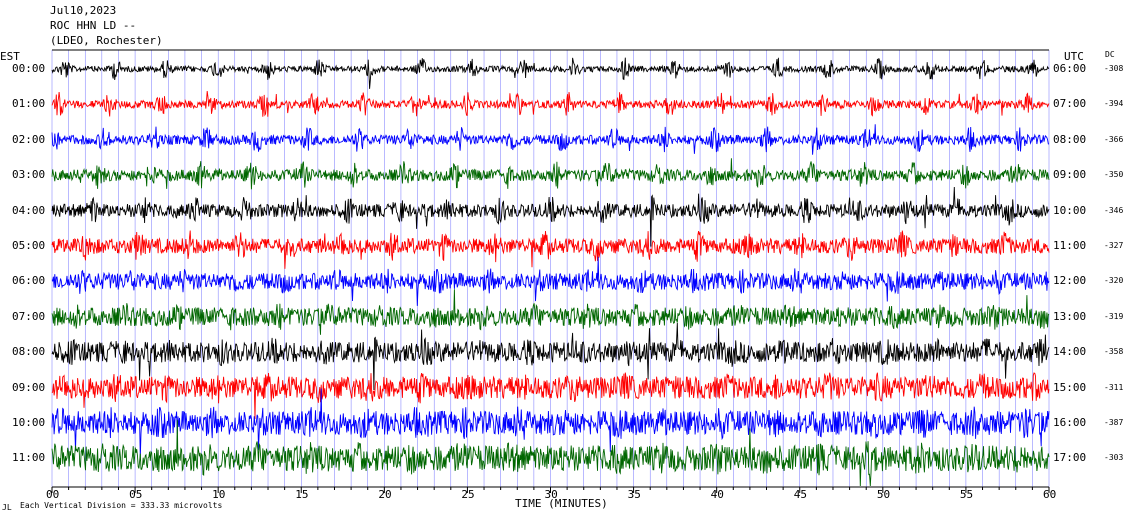 The width and height of the screenshot is (1130, 519). Describe the element at coordinates (302, 494) in the screenshot. I see `x-tick-label: 15` at that location.